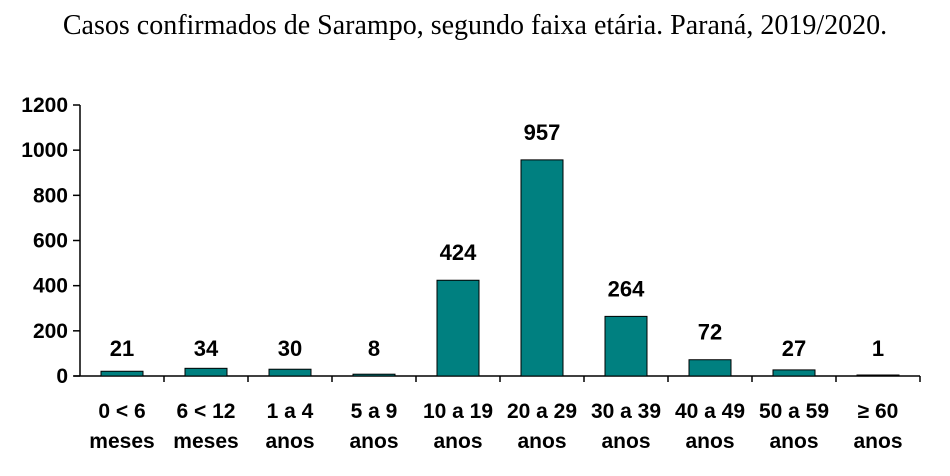 The width and height of the screenshot is (950, 476). Describe the element at coordinates (50, 331) in the screenshot. I see `y-tick-label: 200` at that location.